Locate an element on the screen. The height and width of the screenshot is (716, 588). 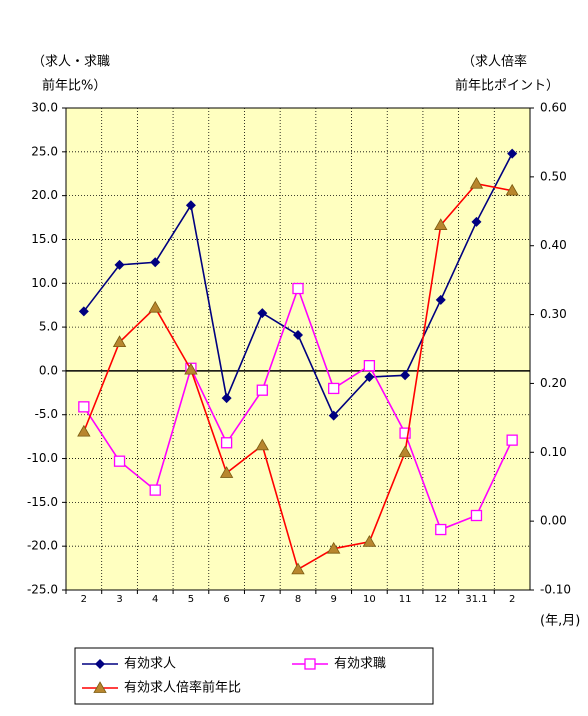
y-tick-label: 15.0 is located at coordinates (44, 239).